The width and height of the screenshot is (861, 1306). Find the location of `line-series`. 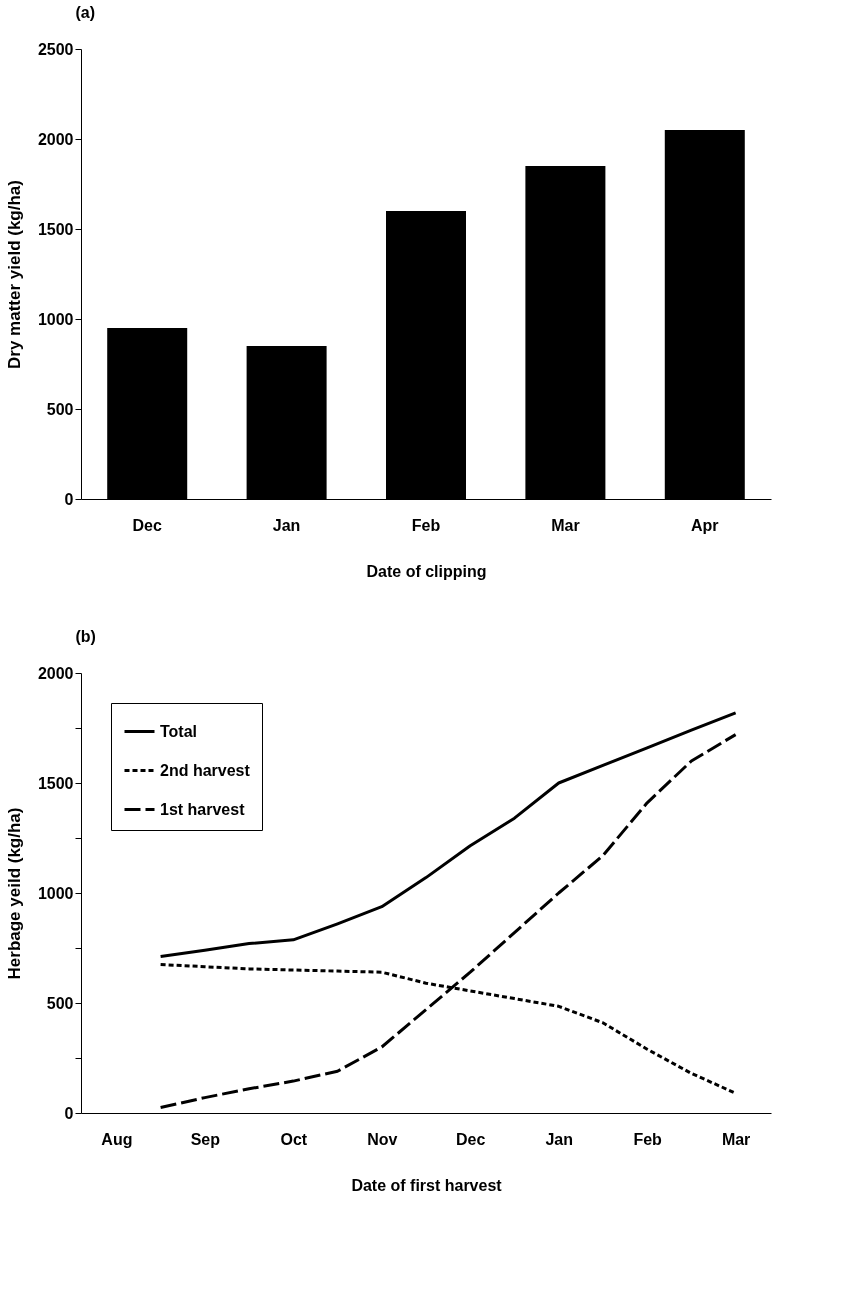

line-series is located at coordinates (448, 835).